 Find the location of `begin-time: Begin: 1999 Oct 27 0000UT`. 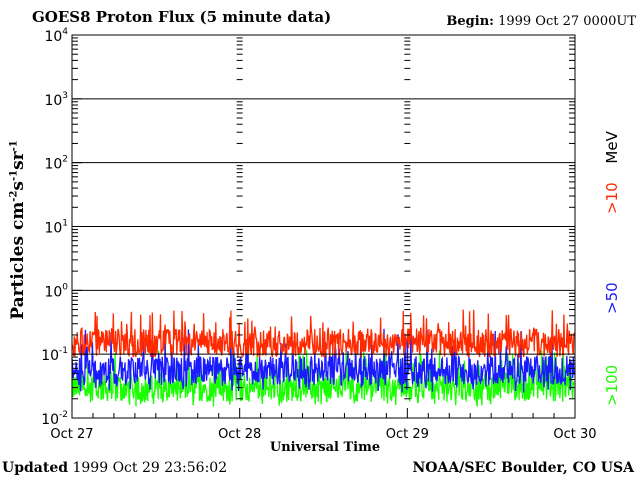

begin-time: Begin: 1999 Oct 27 0000UT is located at coordinates (541, 21).